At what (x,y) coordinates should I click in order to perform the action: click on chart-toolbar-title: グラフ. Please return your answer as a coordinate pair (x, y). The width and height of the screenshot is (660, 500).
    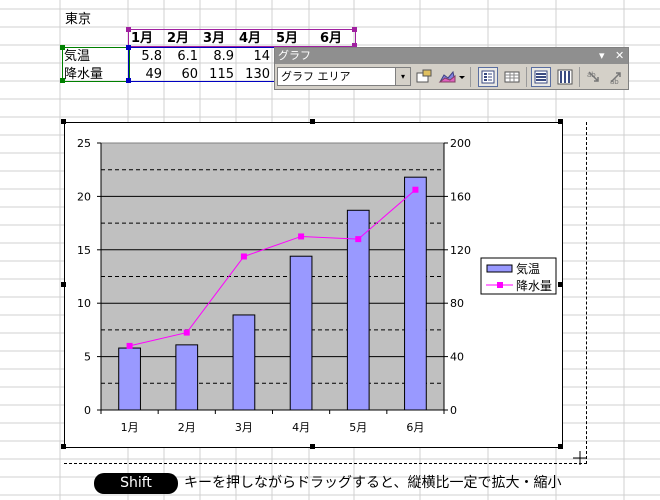
    Looking at the image, I should click on (294, 55).